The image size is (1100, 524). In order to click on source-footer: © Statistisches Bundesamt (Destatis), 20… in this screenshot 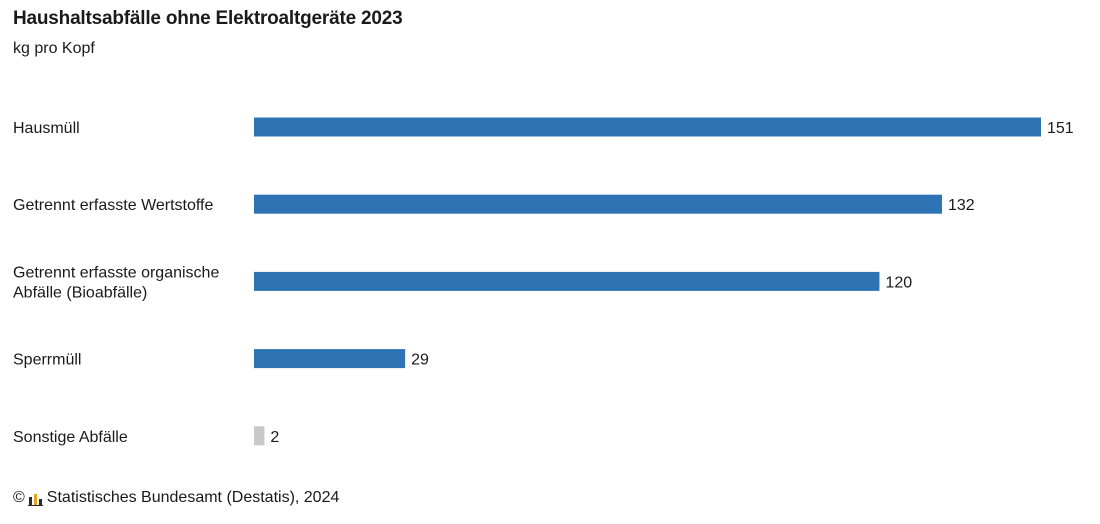, I will do `click(176, 498)`.